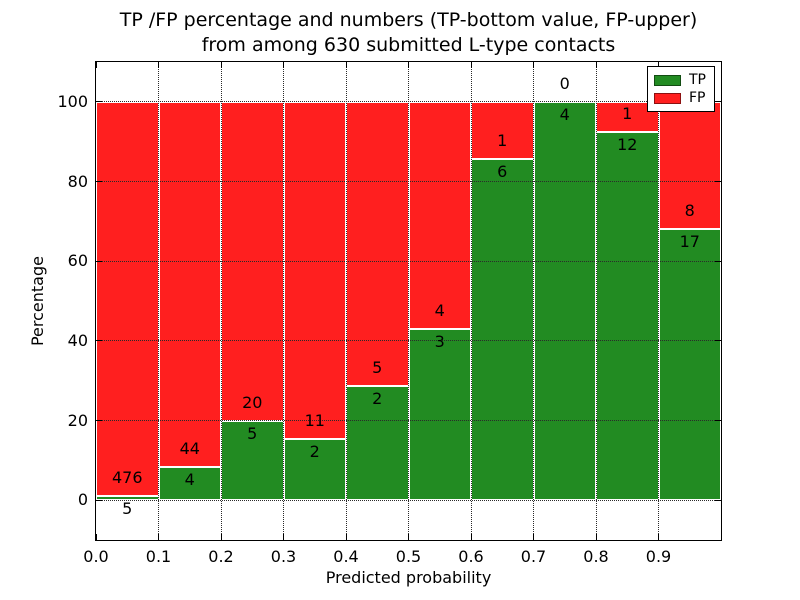  I want to click on x-tick-label: 0.5, so click(408, 556).